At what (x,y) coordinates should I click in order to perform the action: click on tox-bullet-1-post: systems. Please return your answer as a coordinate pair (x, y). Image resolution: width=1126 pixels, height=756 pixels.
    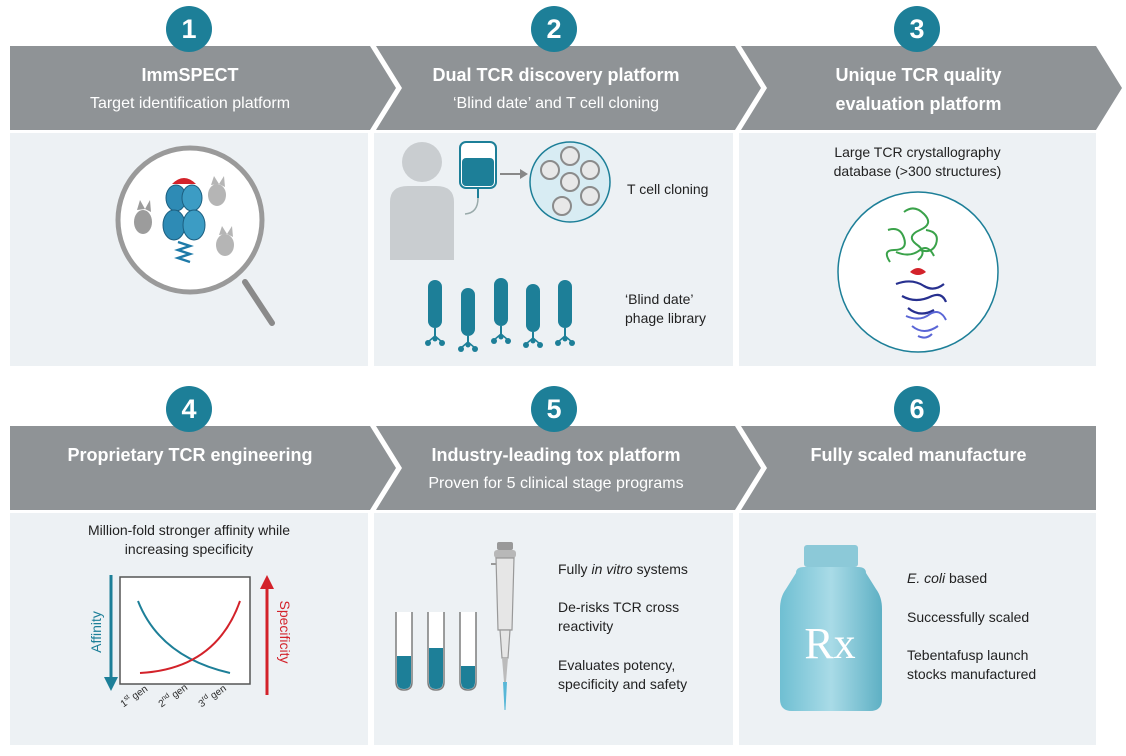
    Looking at the image, I should click on (660, 569).